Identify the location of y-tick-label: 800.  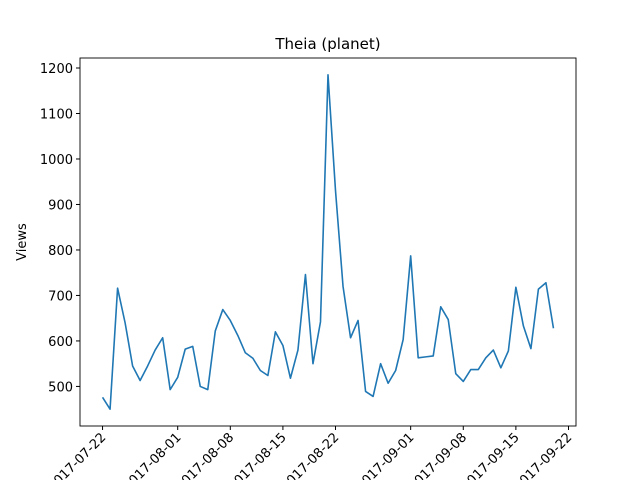
(60, 251).